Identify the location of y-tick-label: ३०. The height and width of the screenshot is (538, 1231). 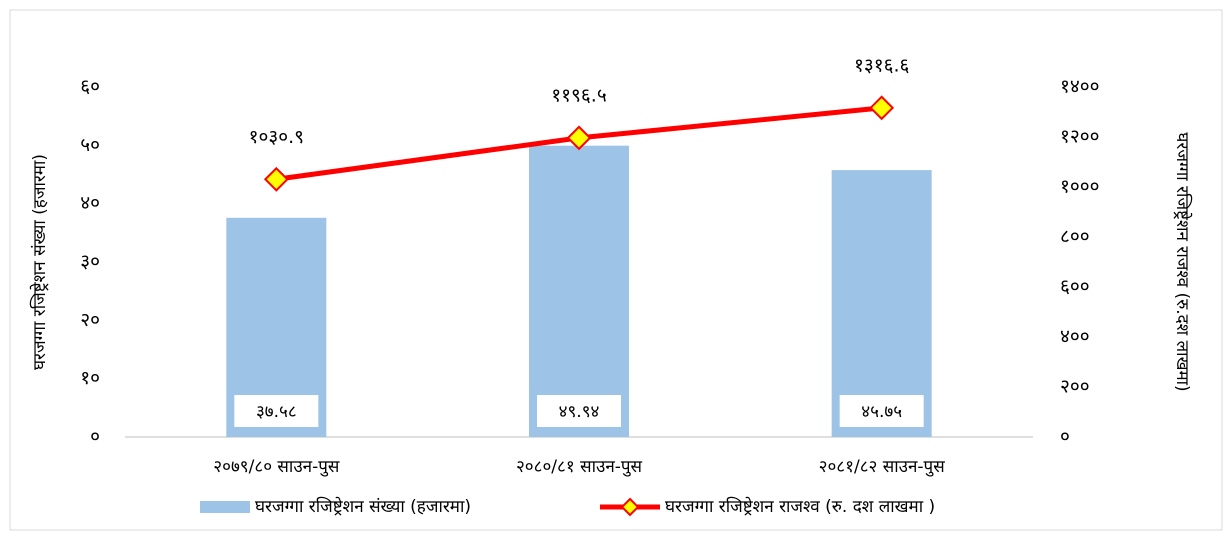
(90, 262).